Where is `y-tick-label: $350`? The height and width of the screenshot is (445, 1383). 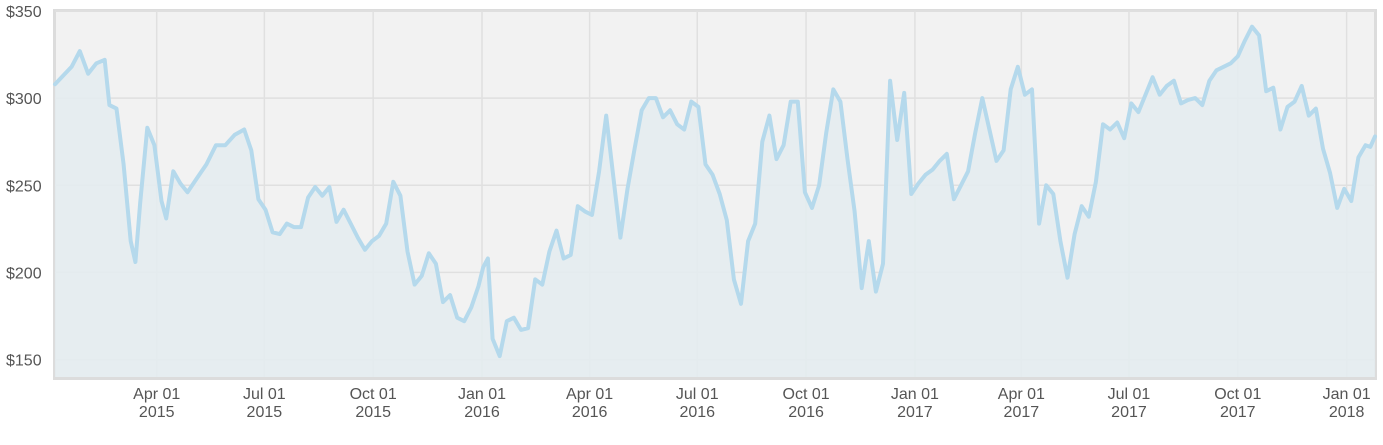 y-tick-label: $350 is located at coordinates (24, 12).